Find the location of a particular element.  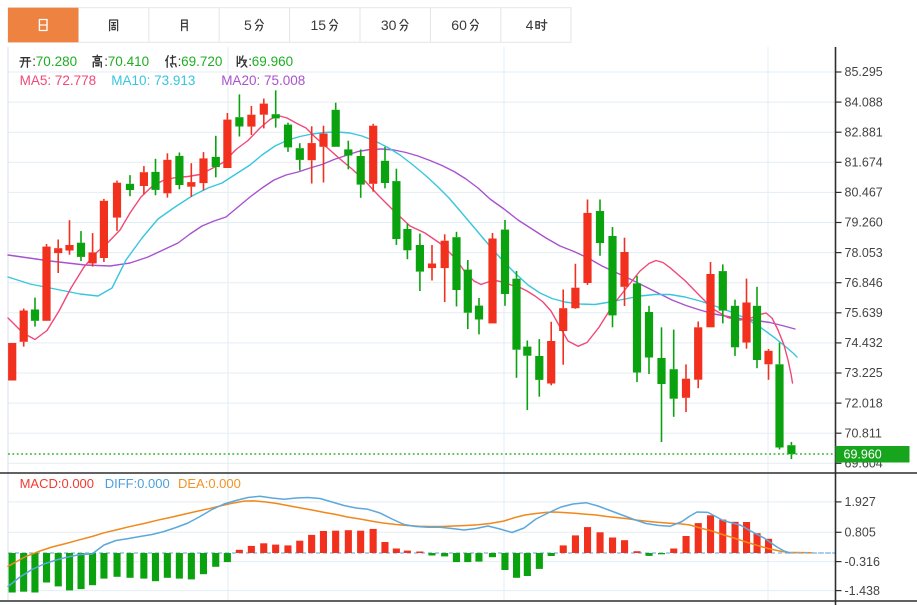

svg-text: DEA:0.000 is located at coordinates (209, 483).